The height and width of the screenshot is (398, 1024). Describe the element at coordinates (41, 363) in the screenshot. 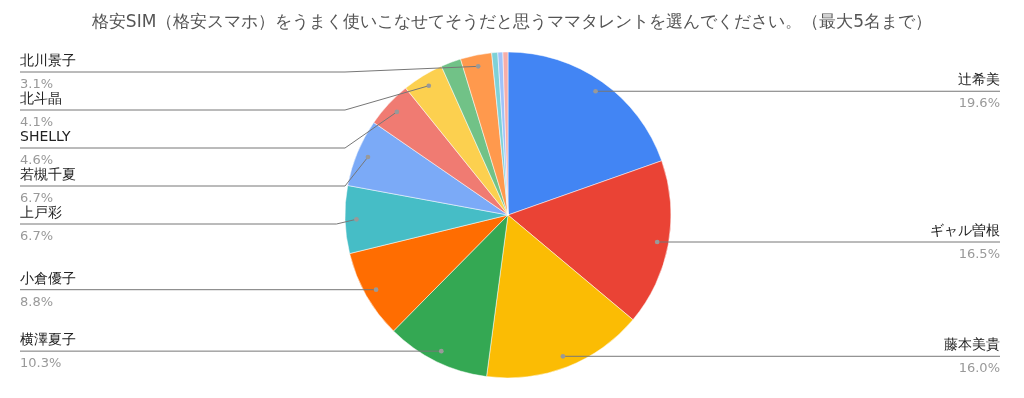

I see `data-label: 10.3%` at that location.